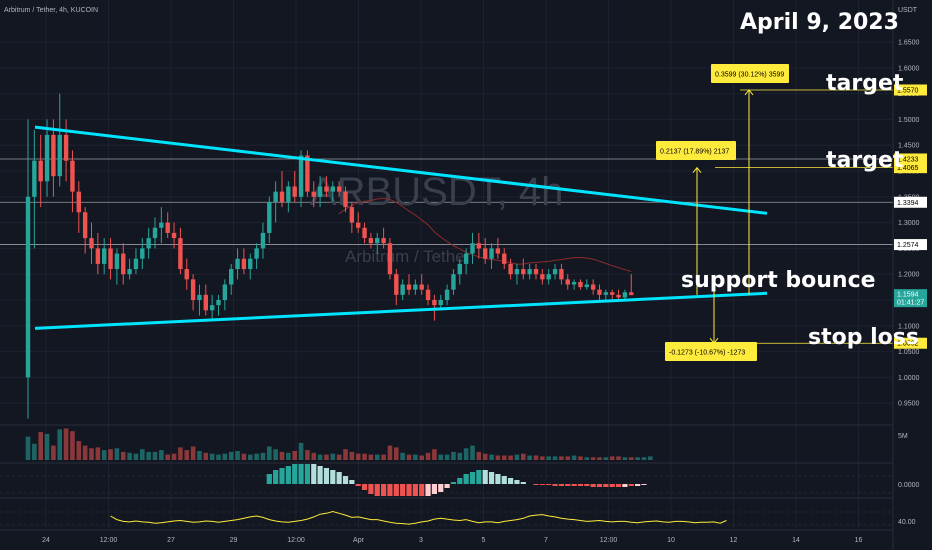 The width and height of the screenshot is (932, 550). Describe the element at coordinates (401, 170) in the screenshot. I see `trendline-upper` at that location.